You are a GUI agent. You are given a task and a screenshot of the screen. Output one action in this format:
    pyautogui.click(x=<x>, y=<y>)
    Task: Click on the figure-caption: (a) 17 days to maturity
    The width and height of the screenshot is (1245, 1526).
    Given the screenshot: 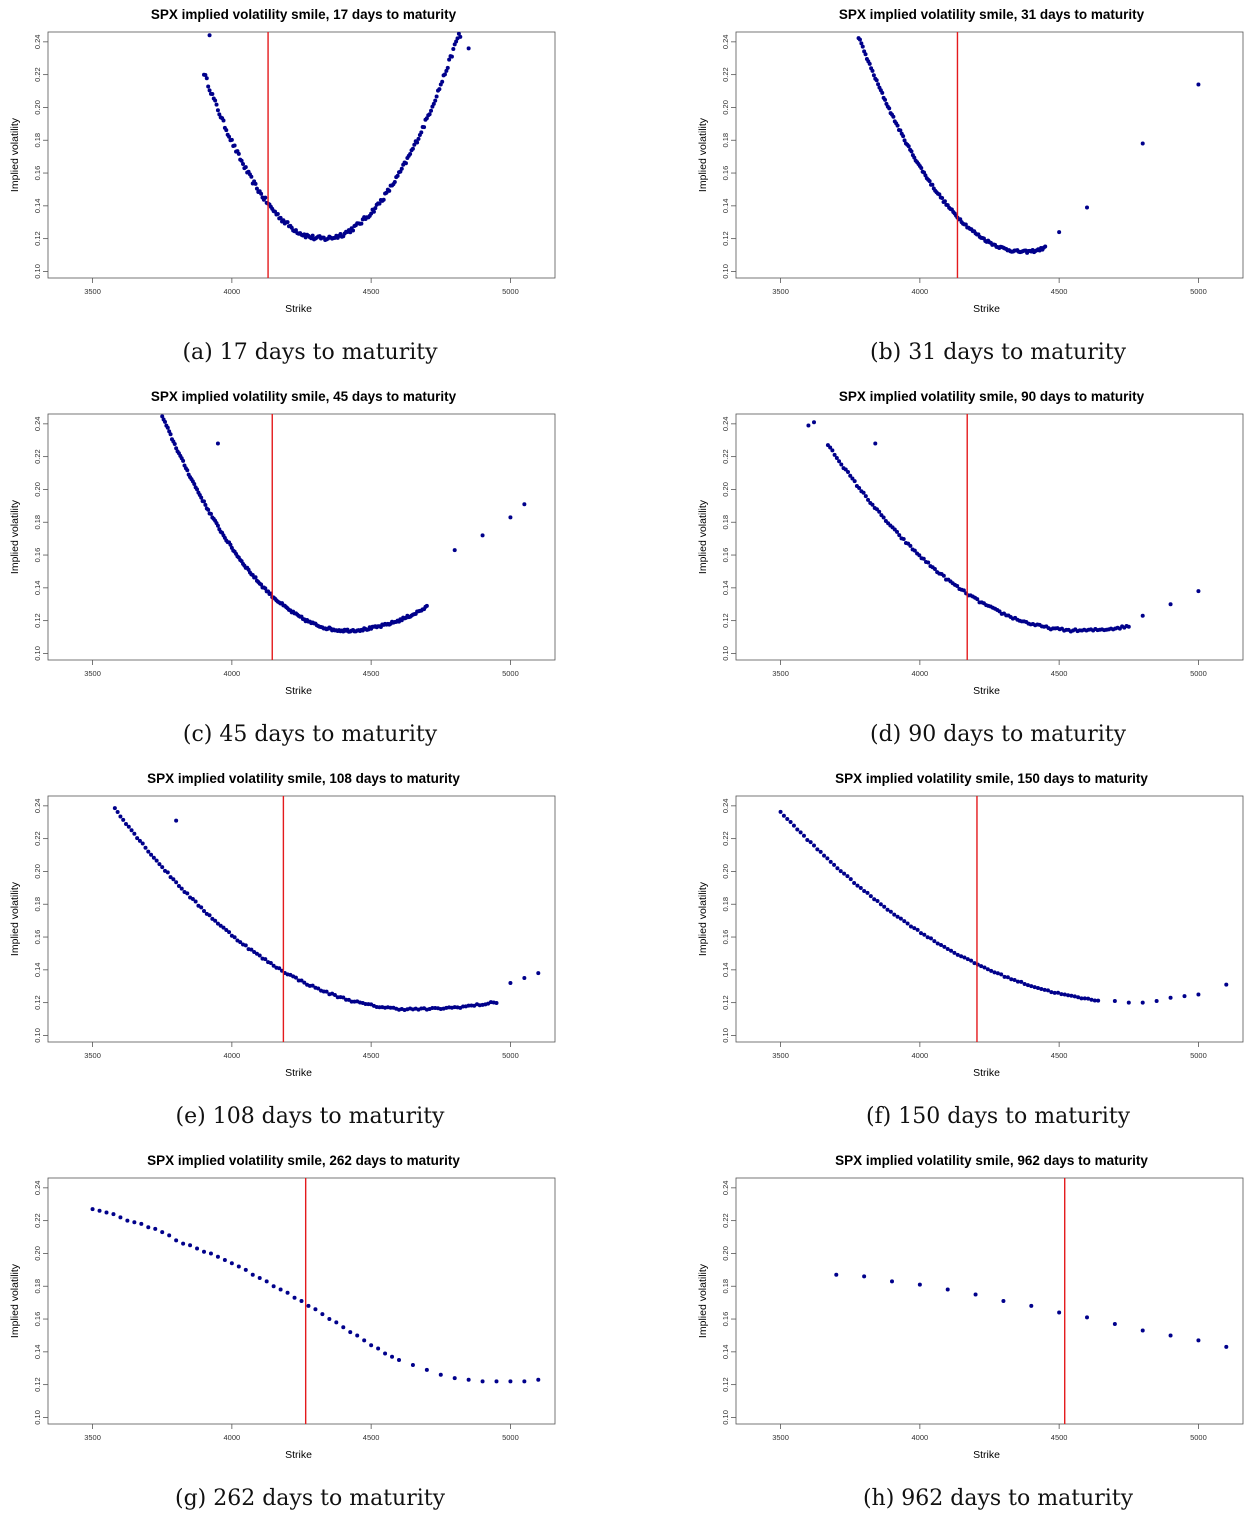 What is the action you would take?
    pyautogui.click(x=310, y=352)
    